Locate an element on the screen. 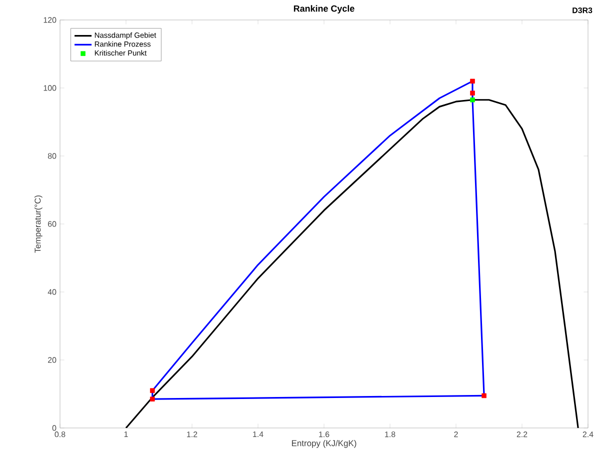  x-axis-title: Entropy (KJ/KgK) is located at coordinates (324, 444).